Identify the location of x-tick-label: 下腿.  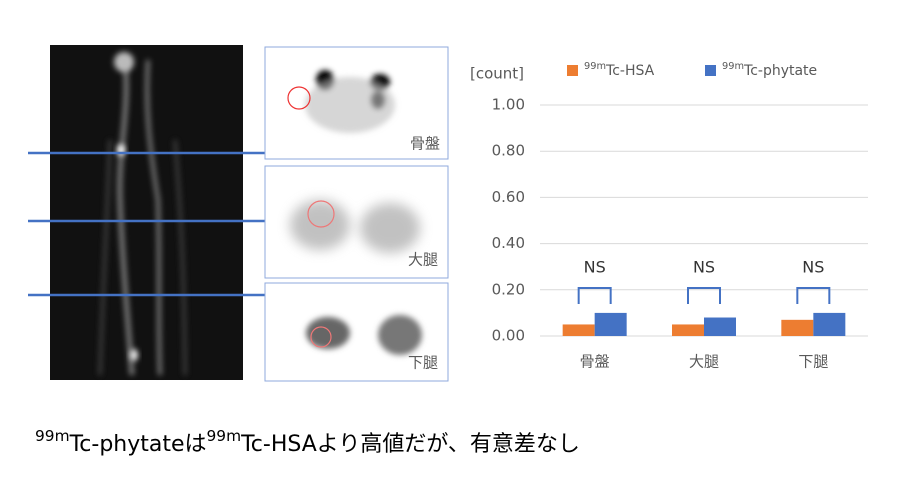
(813, 362).